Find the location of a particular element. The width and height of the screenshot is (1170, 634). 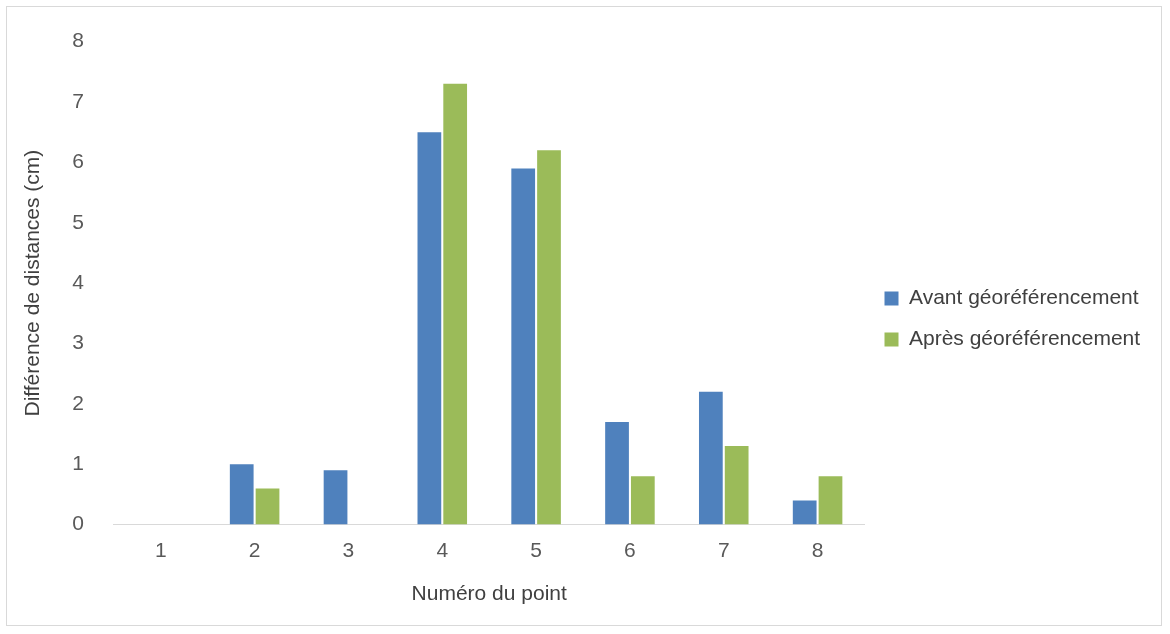

y-tick-label: 2 is located at coordinates (78, 402).